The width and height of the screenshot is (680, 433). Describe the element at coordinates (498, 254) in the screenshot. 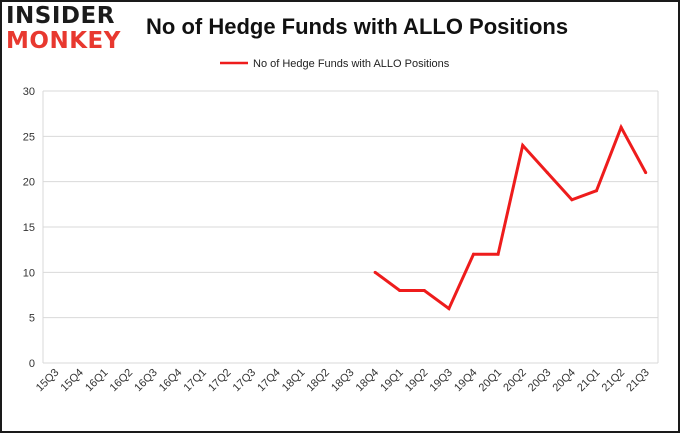

I see `data-point-20Q1` at that location.